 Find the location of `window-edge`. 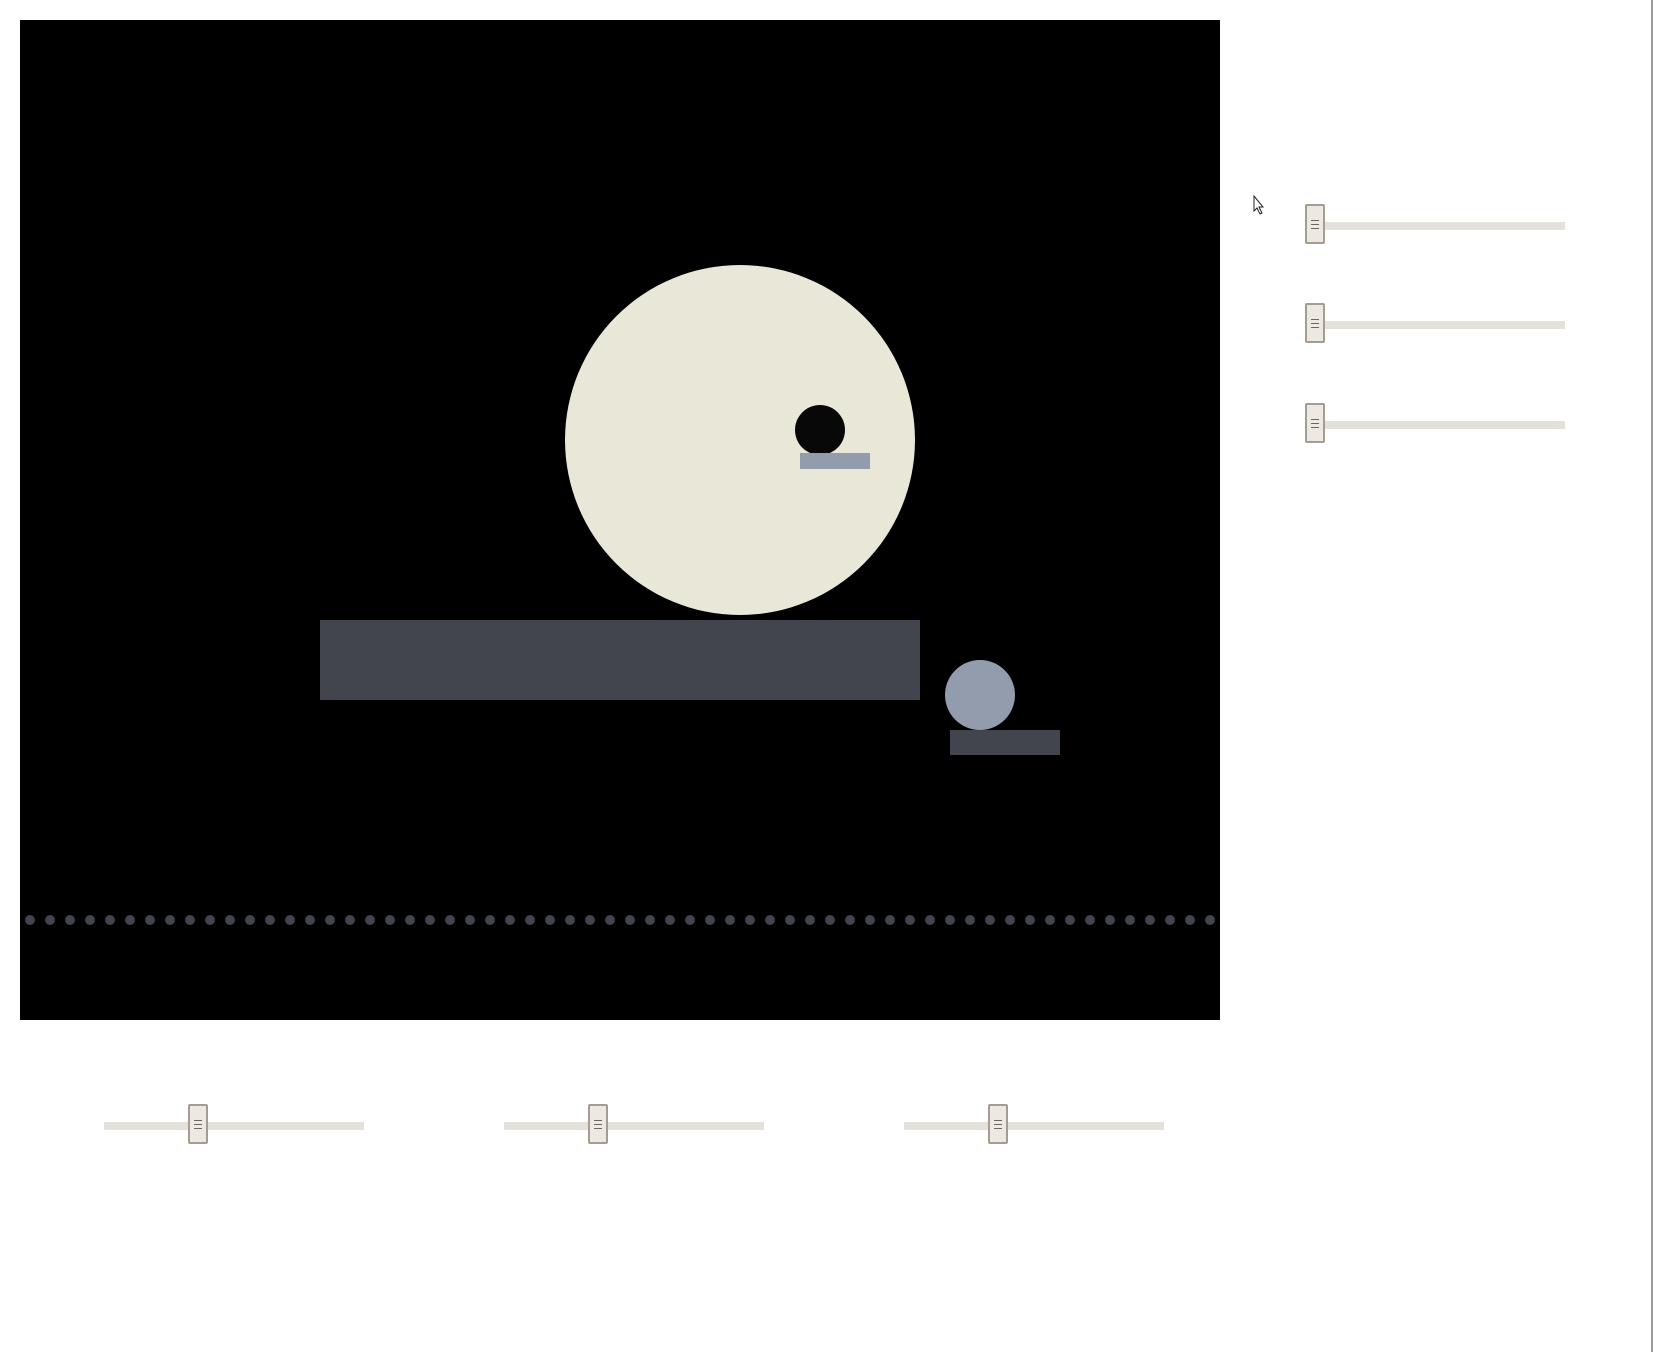

window-edge is located at coordinates (1652, 676).